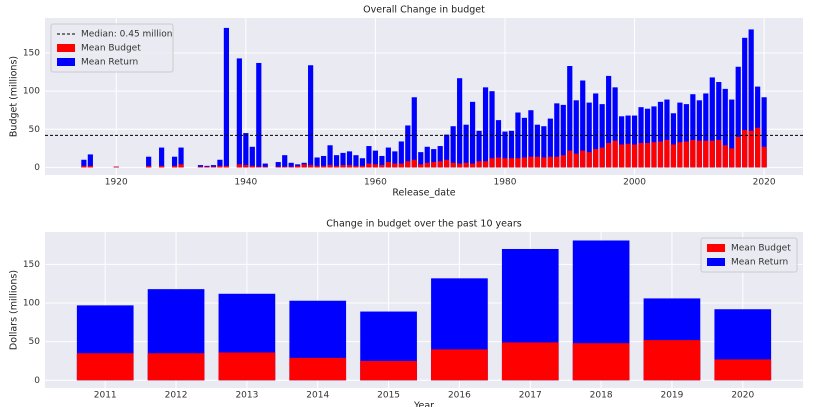  I want to click on x-axis-label: Year, so click(423, 404).